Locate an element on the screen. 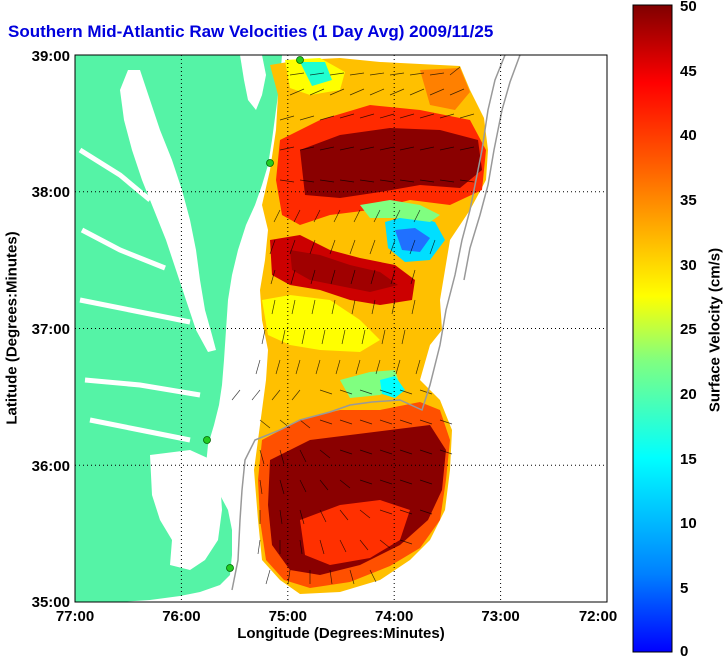  colorbar-tick-label: 10 is located at coordinates (688, 523).